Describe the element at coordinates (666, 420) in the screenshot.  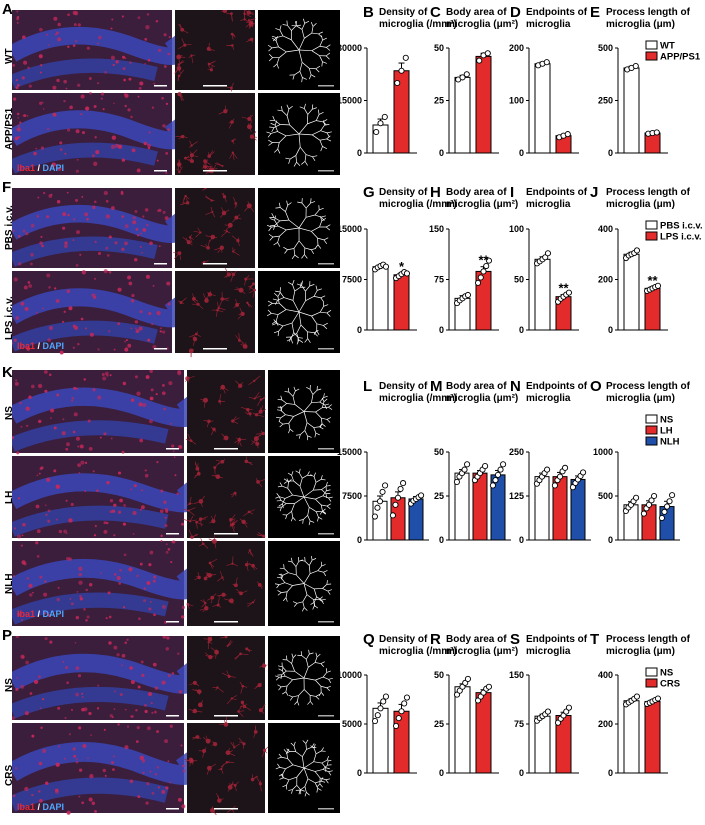
I see `legend-label: NS` at that location.